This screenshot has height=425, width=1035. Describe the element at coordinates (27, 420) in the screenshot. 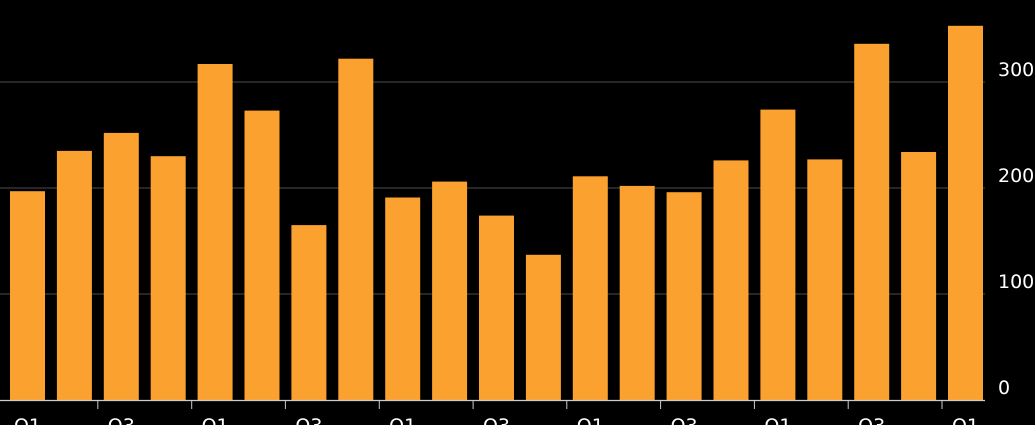

I see `x-tick-label-1: Q1` at that location.